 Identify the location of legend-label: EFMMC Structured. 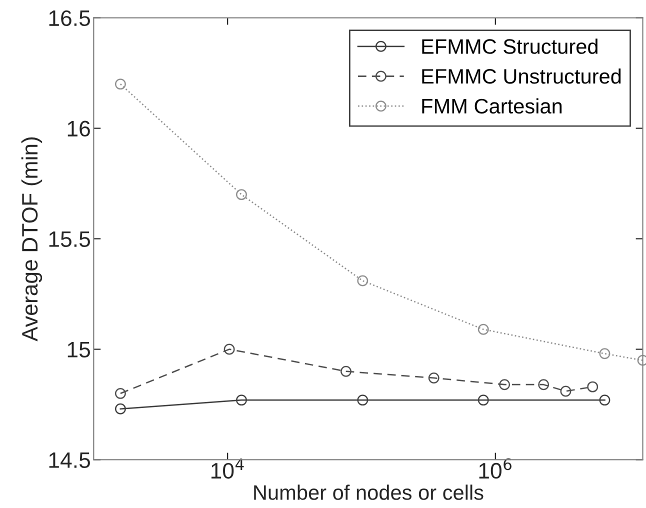
(510, 46).